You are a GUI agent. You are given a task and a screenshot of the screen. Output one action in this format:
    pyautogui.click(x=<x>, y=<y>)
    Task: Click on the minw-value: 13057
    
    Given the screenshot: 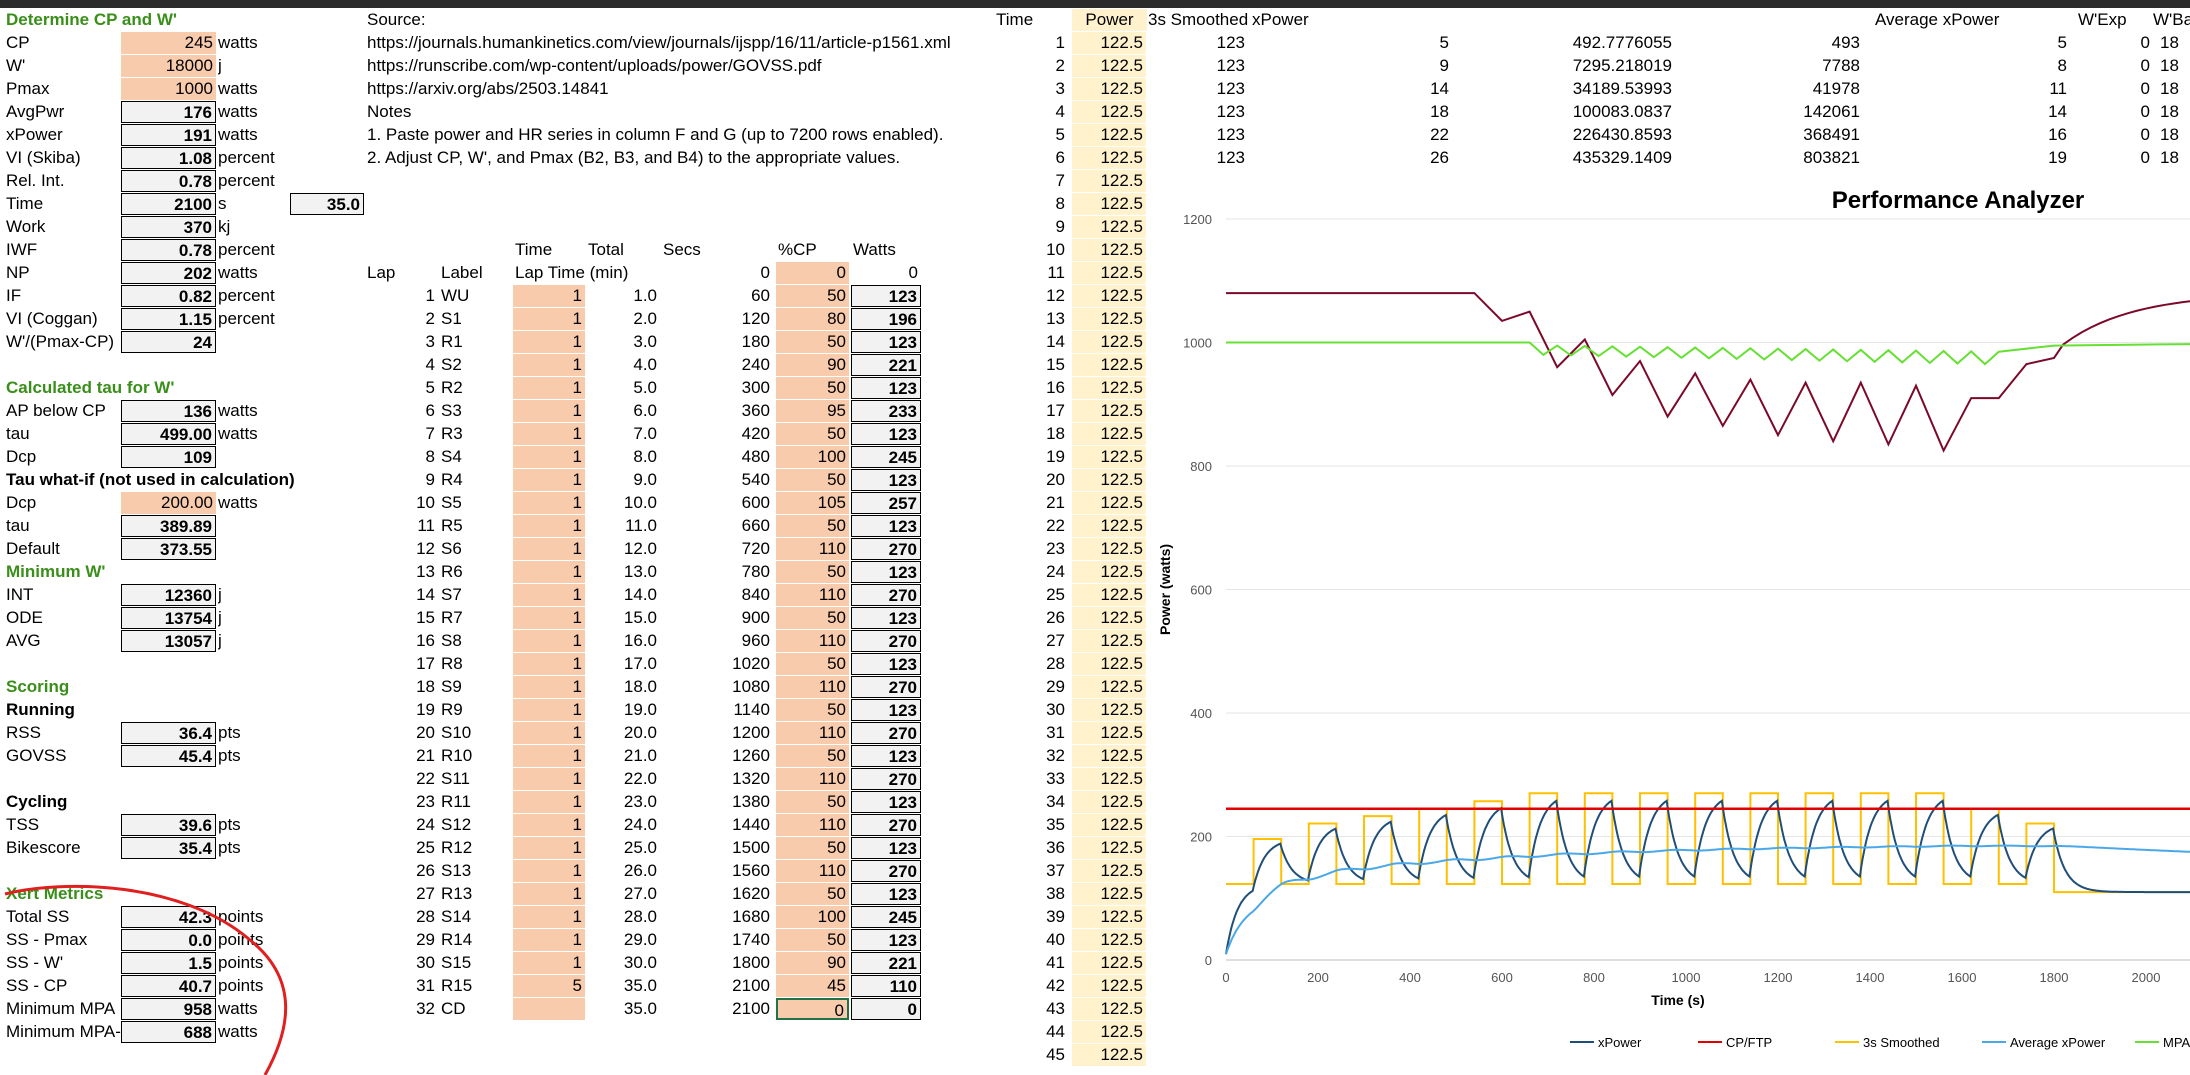 What is the action you would take?
    pyautogui.click(x=168, y=641)
    